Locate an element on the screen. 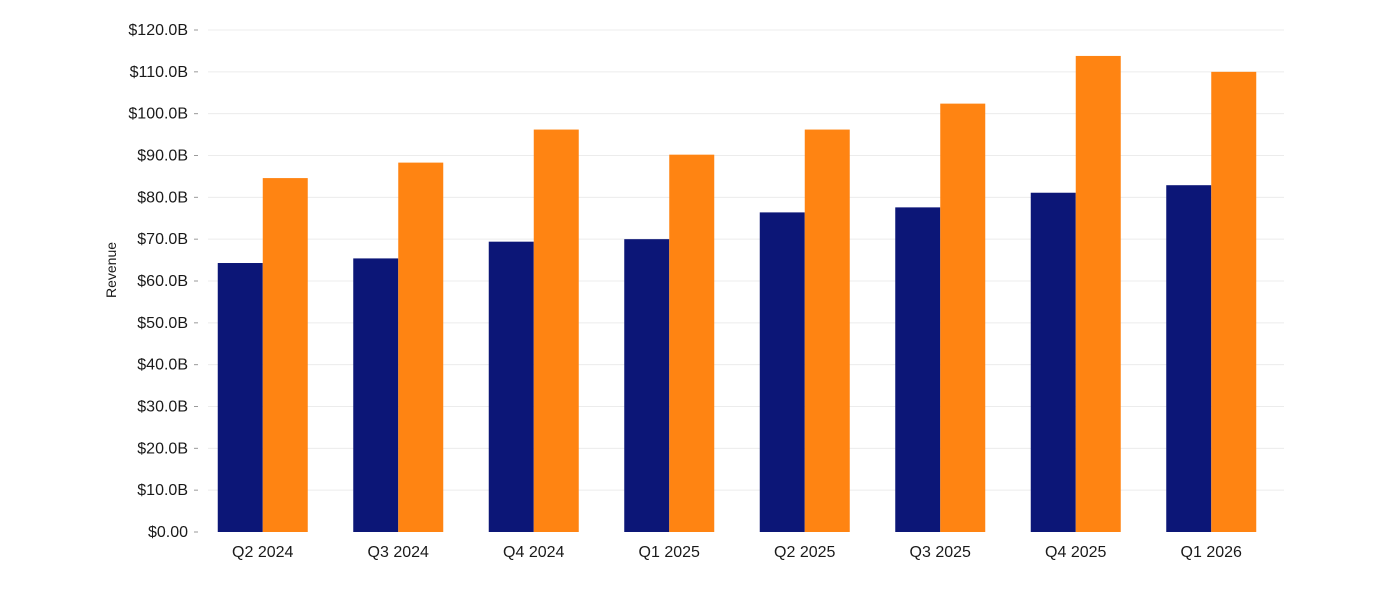 Image resolution: width=1400 pixels, height=600 pixels. bar-series-2-q2-2024 is located at coordinates (285, 355).